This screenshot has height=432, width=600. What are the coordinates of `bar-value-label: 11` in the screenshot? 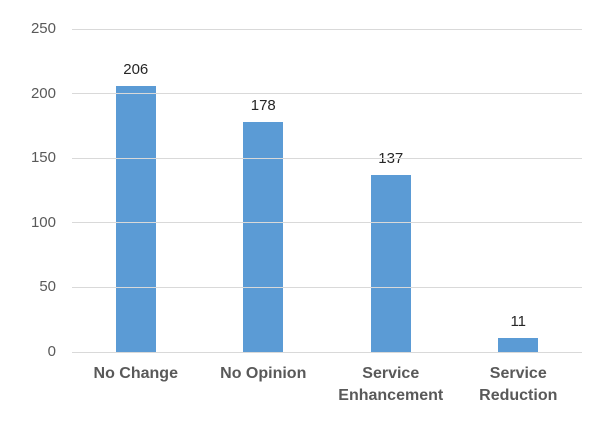 It's located at (518, 321).